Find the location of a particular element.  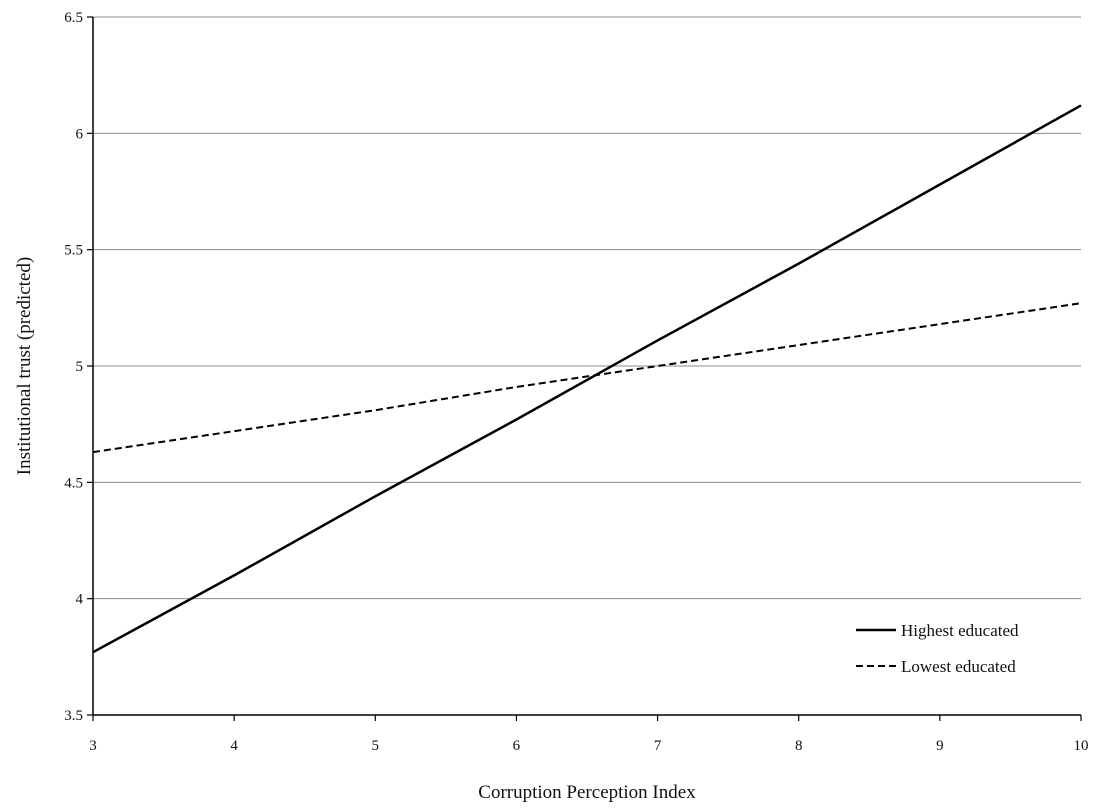

legend-label: Highest educated is located at coordinates (960, 630).